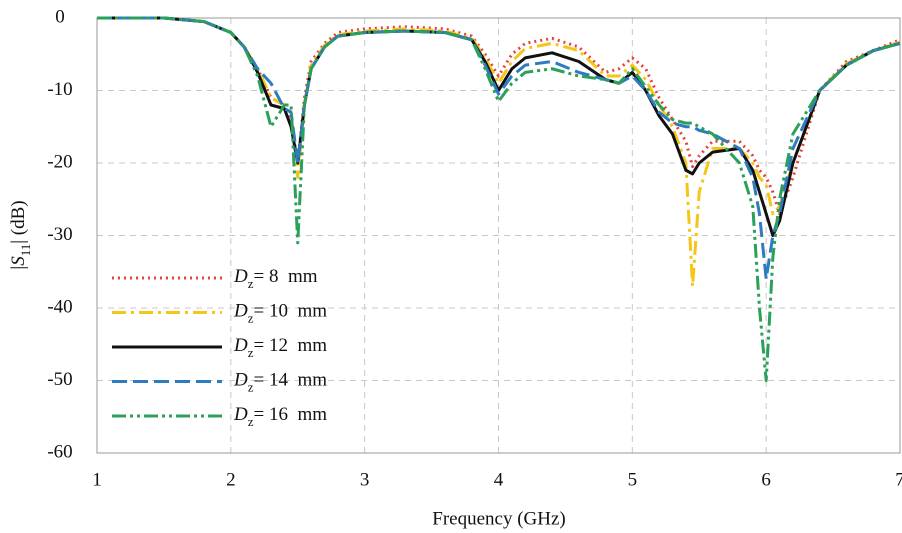  I want to click on legend-label: Dz= 8 mm, so click(275, 278).